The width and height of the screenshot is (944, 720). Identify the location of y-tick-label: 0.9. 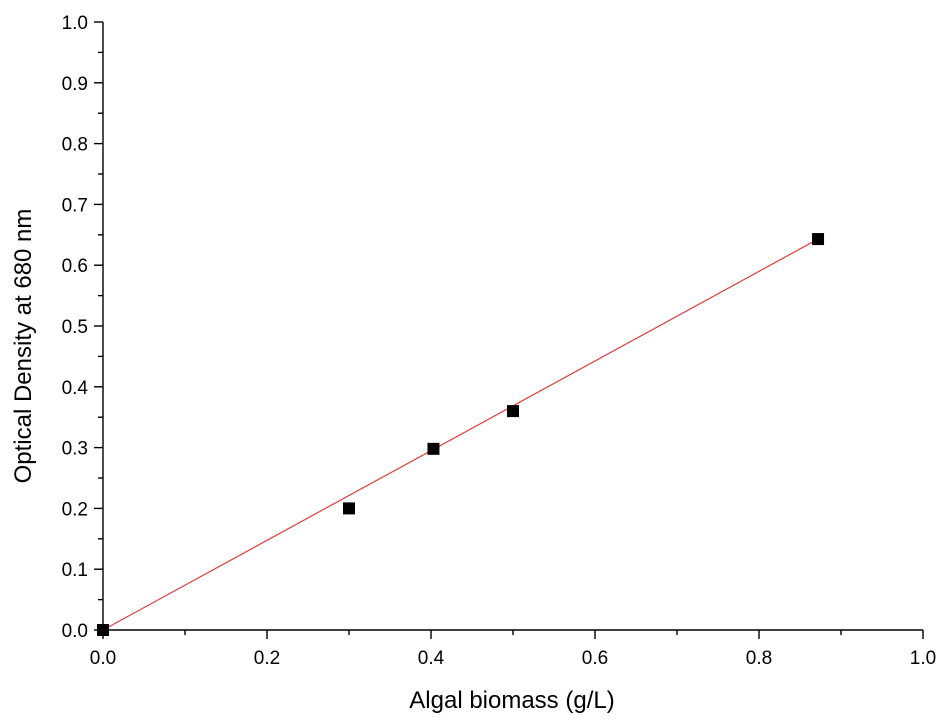
(75, 84).